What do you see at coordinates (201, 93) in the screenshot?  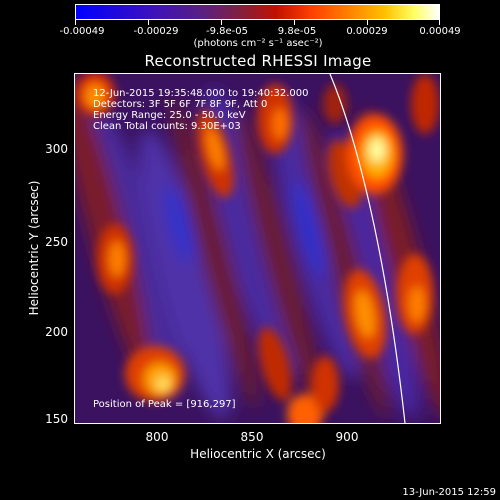 I see `info-time-range: 12-Jun-2015 19:35:48.000 to 19:40:32.000` at bounding box center [201, 93].